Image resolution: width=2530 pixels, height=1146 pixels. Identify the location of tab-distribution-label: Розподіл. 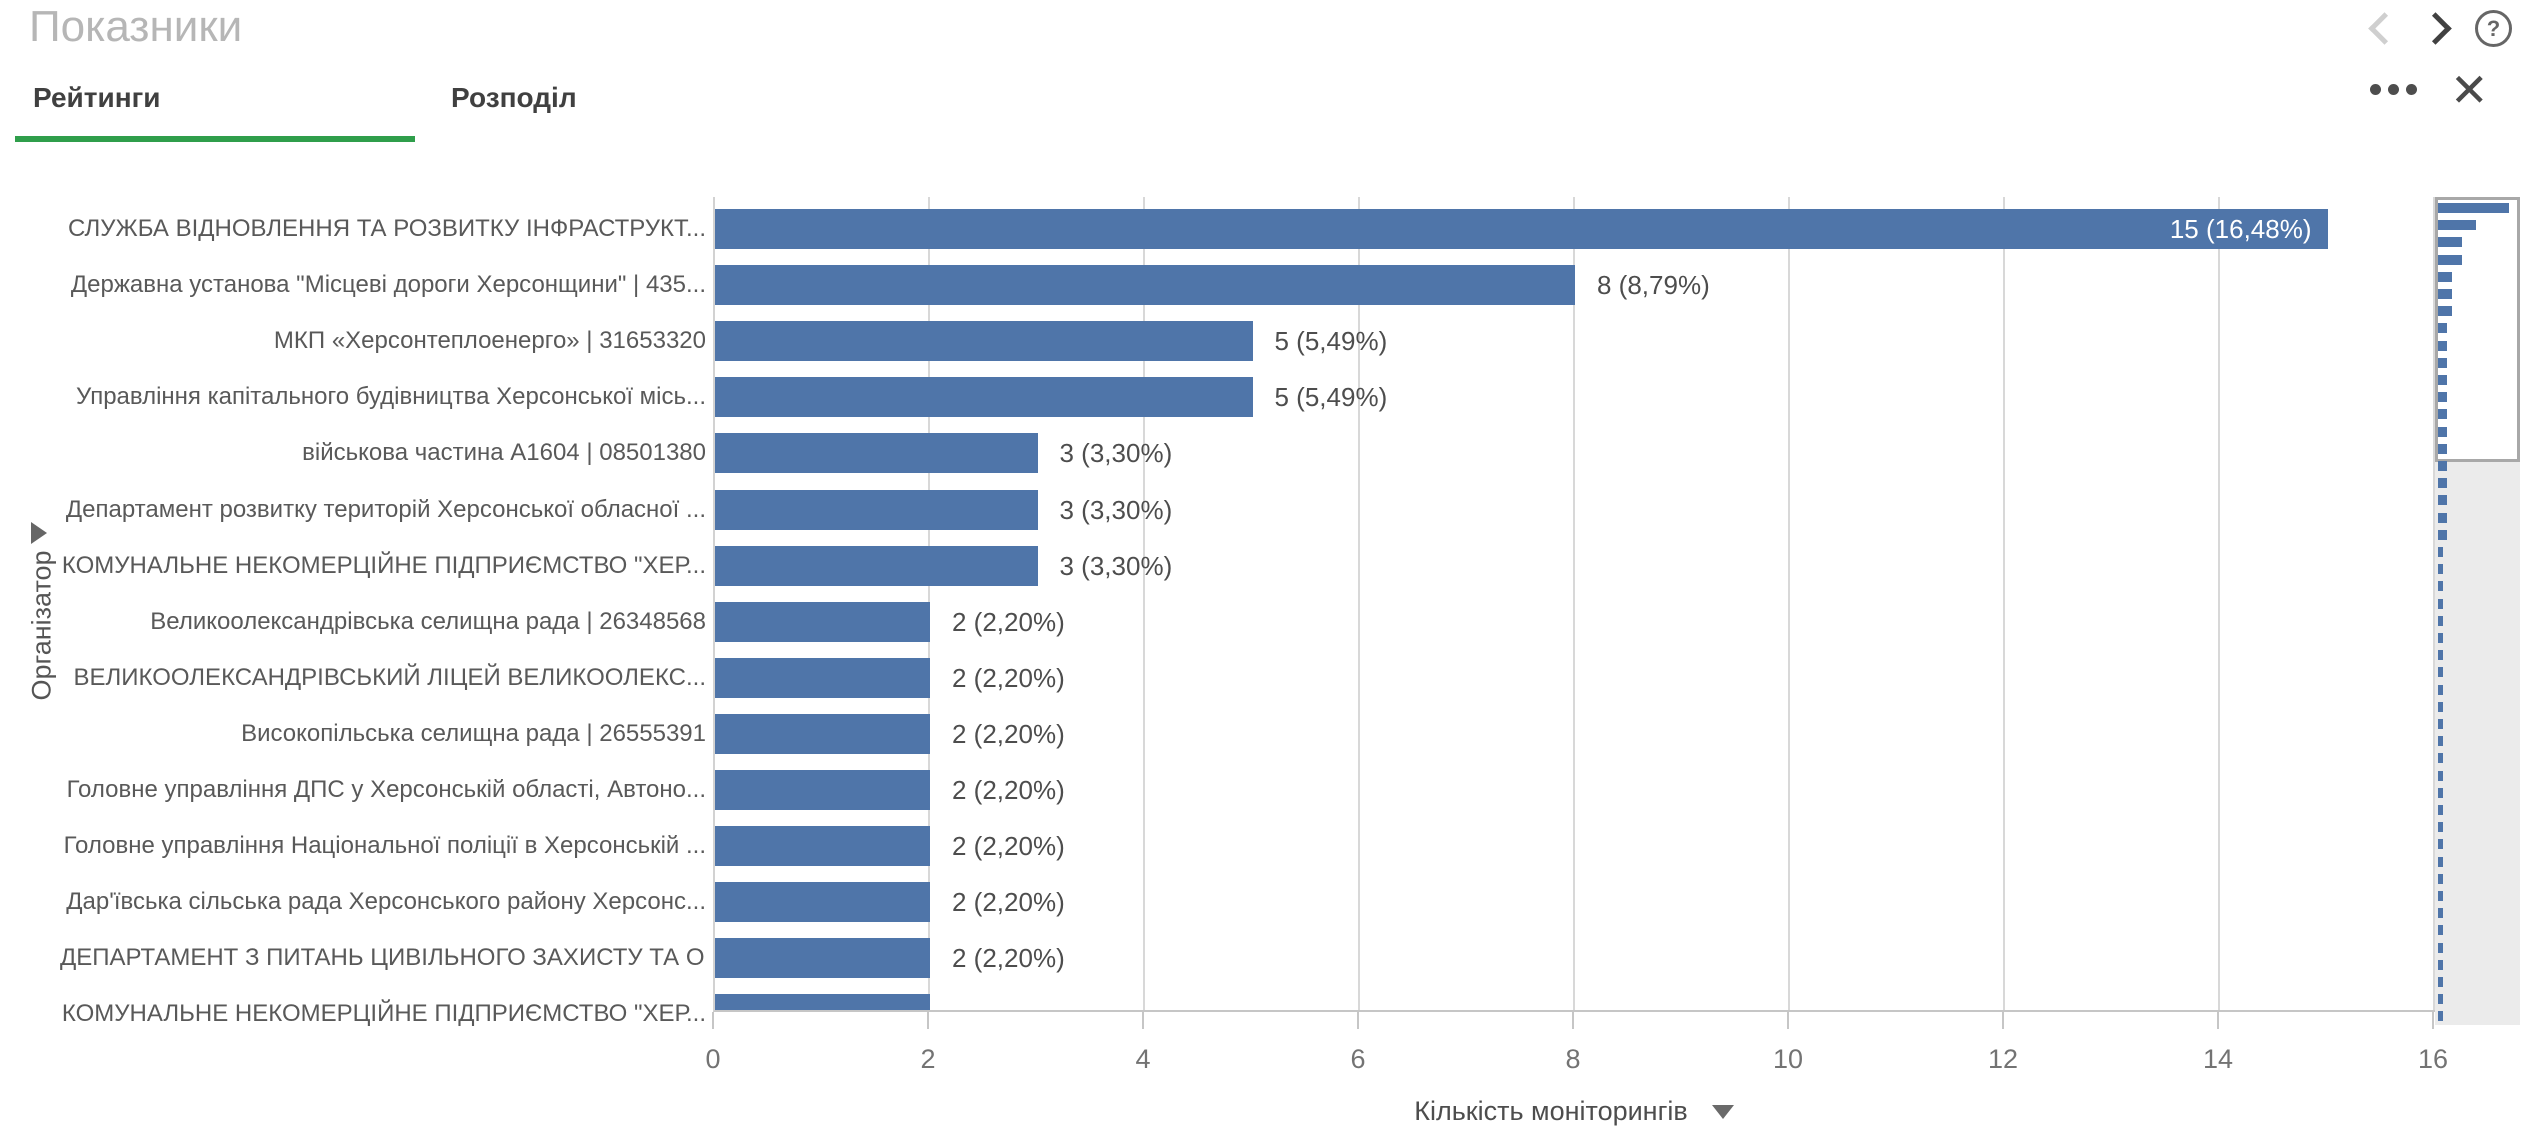
(514, 97).